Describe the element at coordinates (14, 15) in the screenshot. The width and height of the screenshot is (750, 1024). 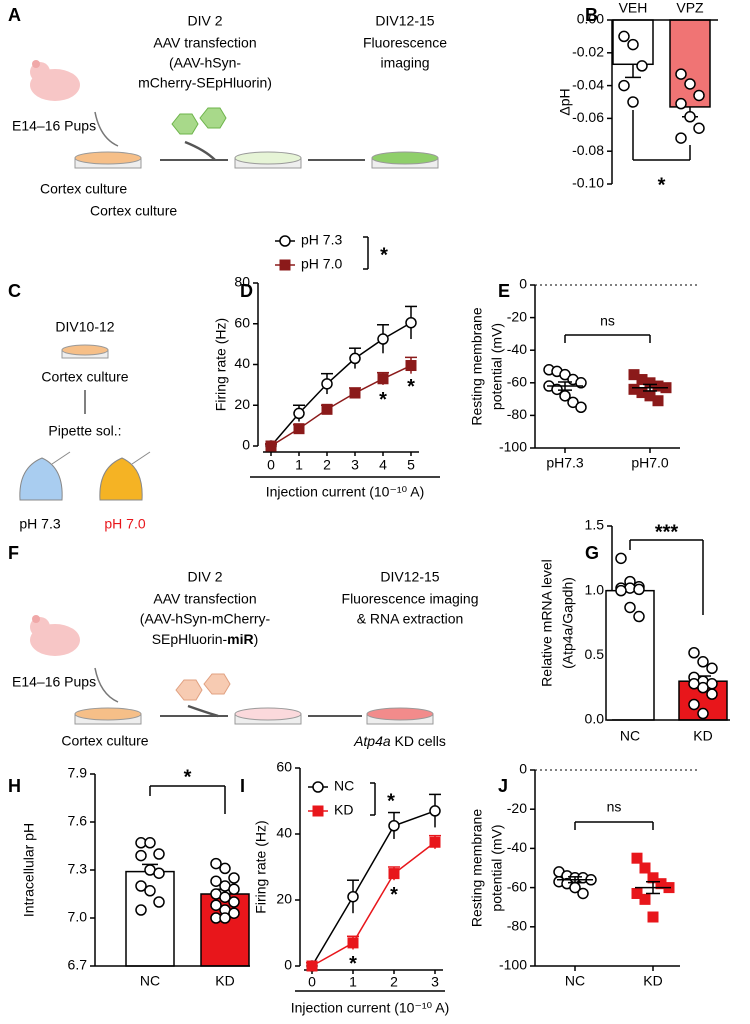
I see `panel-label: A` at that location.